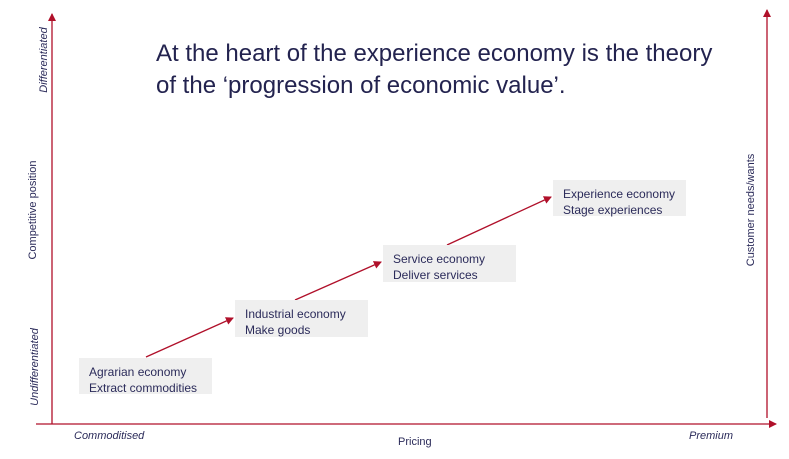  I want to click on stage-name: Agrarian economy, so click(138, 372).